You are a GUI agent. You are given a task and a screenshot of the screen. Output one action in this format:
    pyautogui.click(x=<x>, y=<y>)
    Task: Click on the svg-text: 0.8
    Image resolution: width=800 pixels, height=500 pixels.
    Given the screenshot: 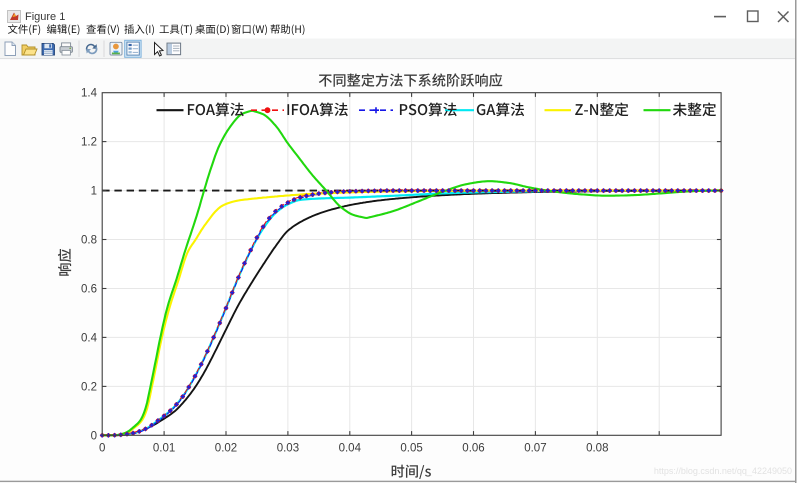 What is the action you would take?
    pyautogui.click(x=89, y=241)
    